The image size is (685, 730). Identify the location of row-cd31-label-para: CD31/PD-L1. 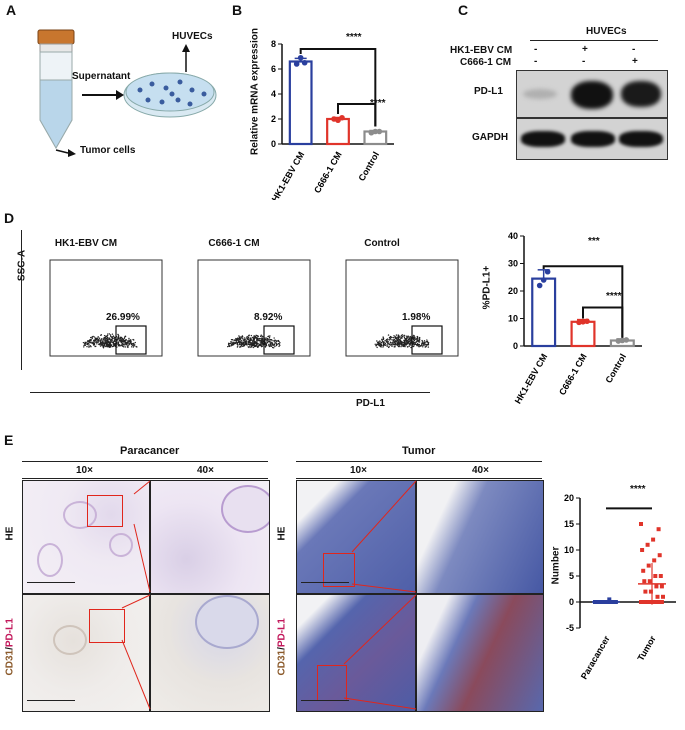
(10, 647).